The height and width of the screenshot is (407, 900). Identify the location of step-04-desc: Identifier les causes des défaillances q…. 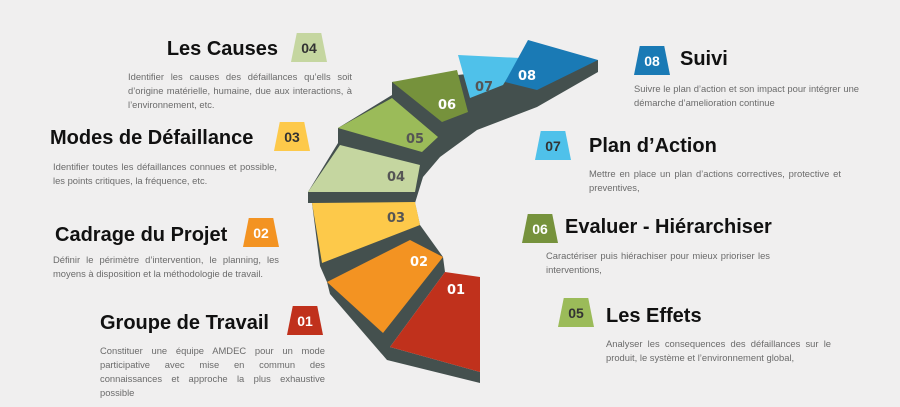
(240, 90).